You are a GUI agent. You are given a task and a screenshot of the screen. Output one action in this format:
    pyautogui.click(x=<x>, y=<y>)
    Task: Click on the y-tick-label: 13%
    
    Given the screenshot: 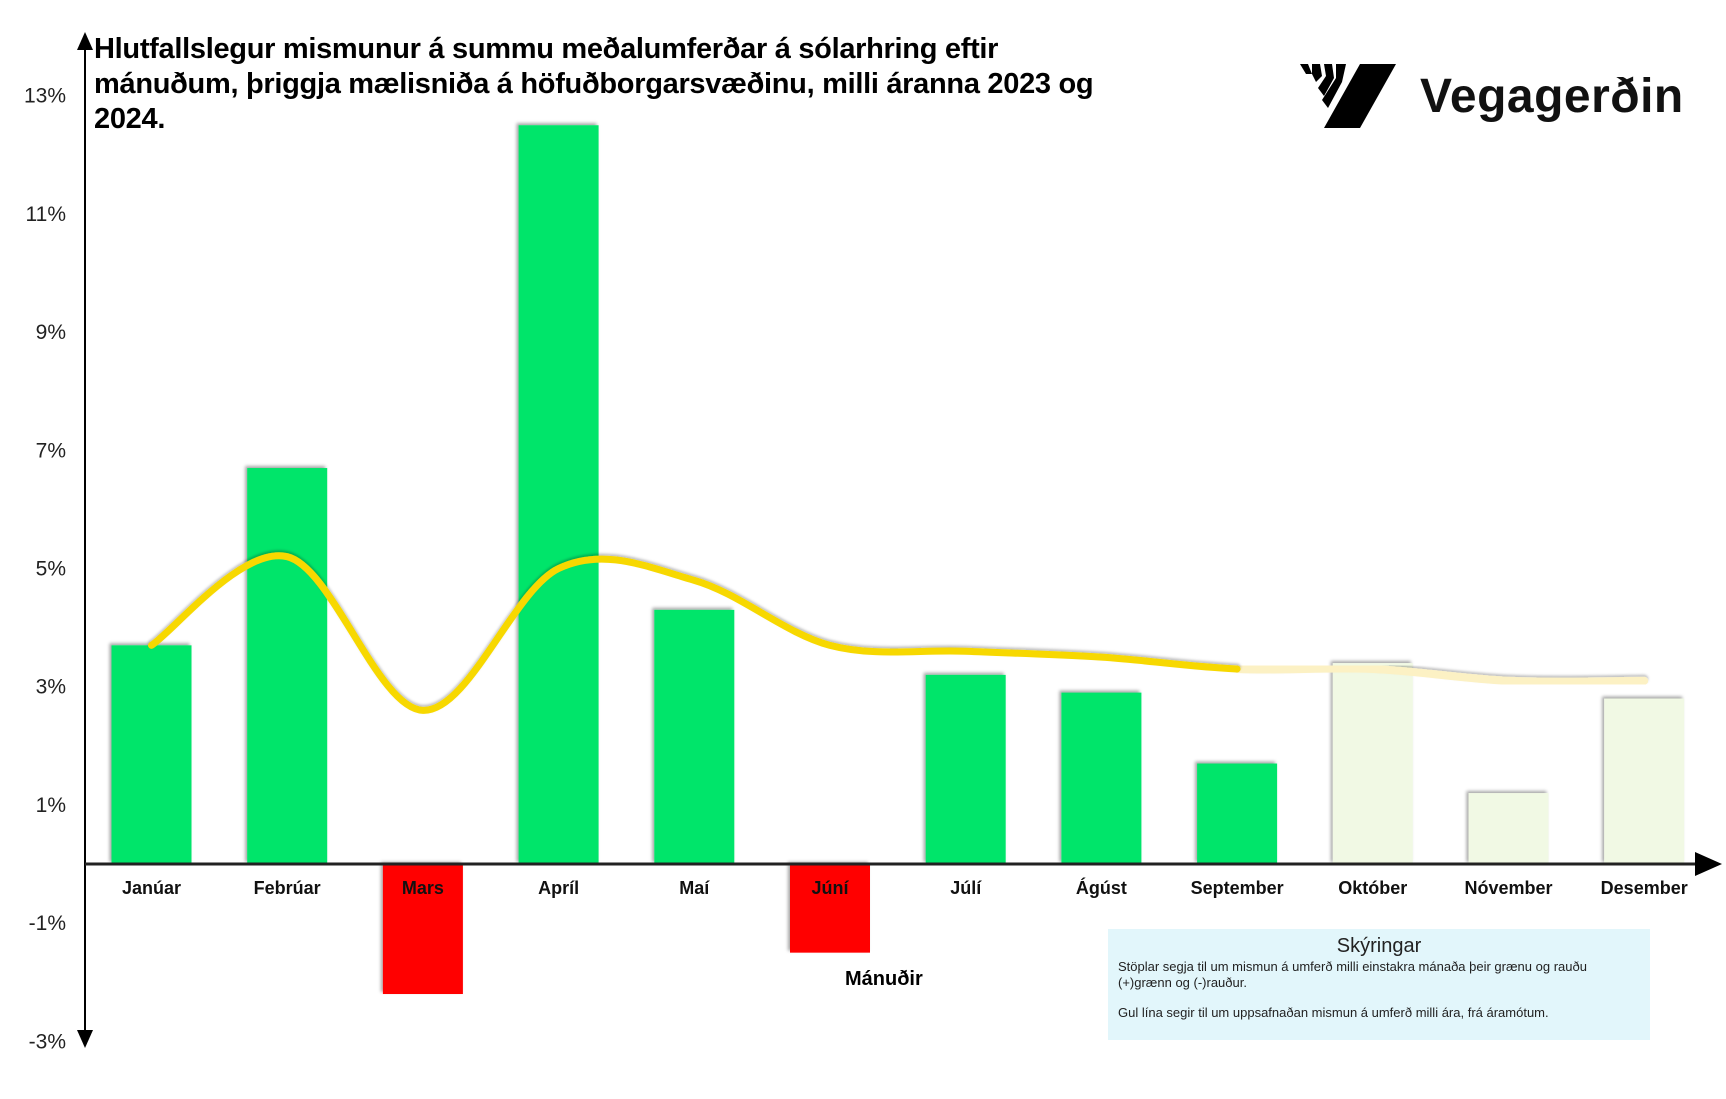 What is the action you would take?
    pyautogui.click(x=45, y=96)
    